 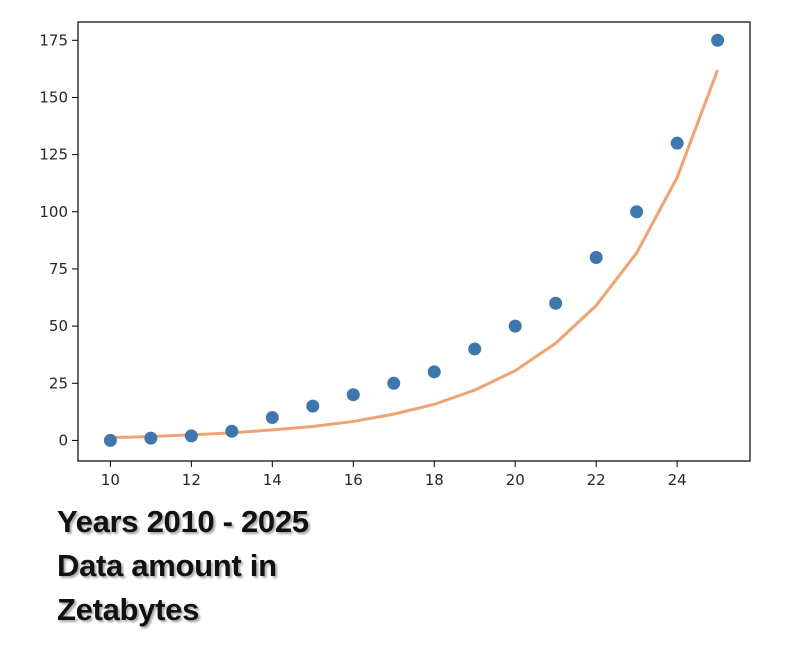 I want to click on caption-line-2: Data amount in, so click(x=167, y=565).